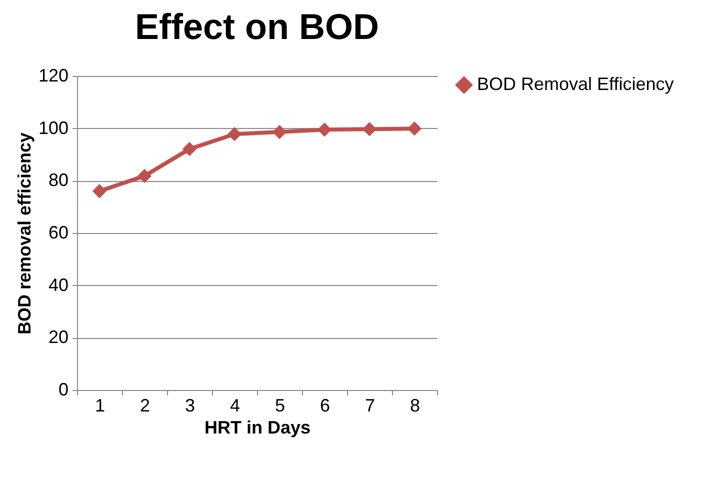 This screenshot has height=496, width=722. What do you see at coordinates (63, 390) in the screenshot?
I see `y-tick-label: 0` at bounding box center [63, 390].